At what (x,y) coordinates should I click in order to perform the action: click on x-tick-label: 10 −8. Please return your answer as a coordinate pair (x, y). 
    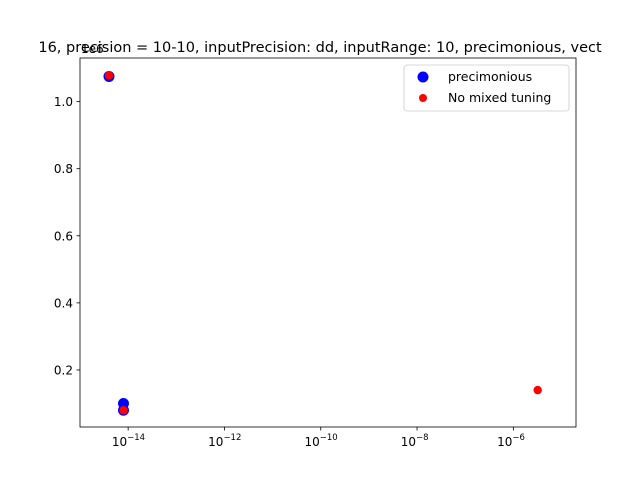
    Looking at the image, I should click on (415, 441).